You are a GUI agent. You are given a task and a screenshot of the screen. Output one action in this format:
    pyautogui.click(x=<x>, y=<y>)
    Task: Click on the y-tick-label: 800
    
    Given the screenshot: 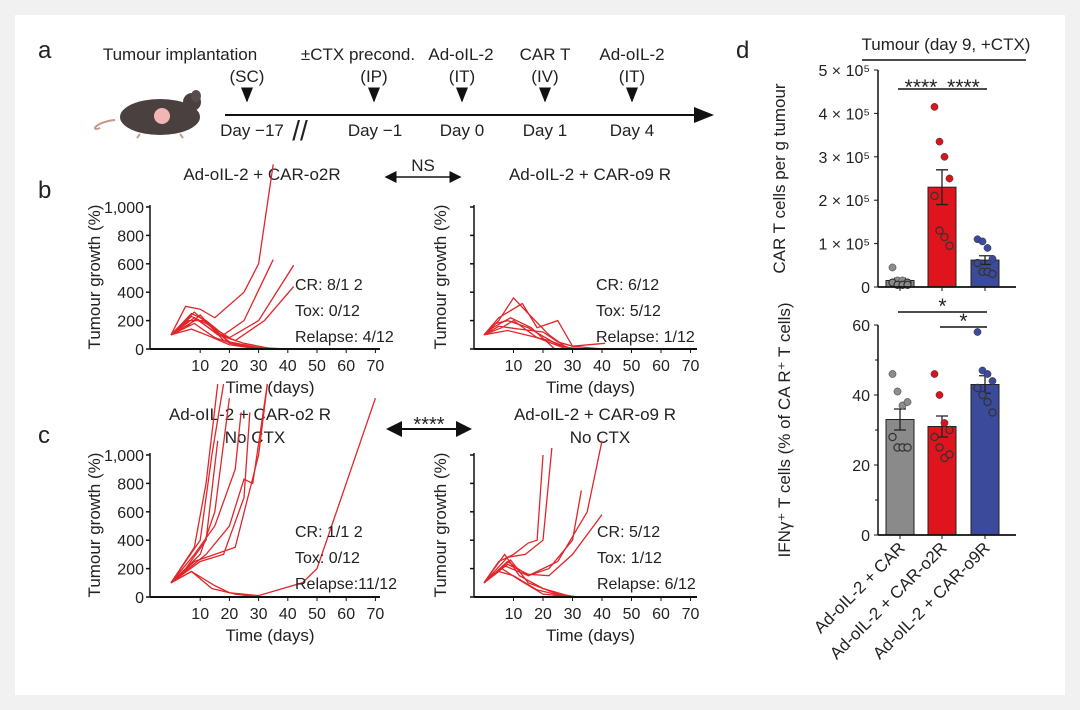 What is the action you would take?
    pyautogui.click(x=130, y=236)
    